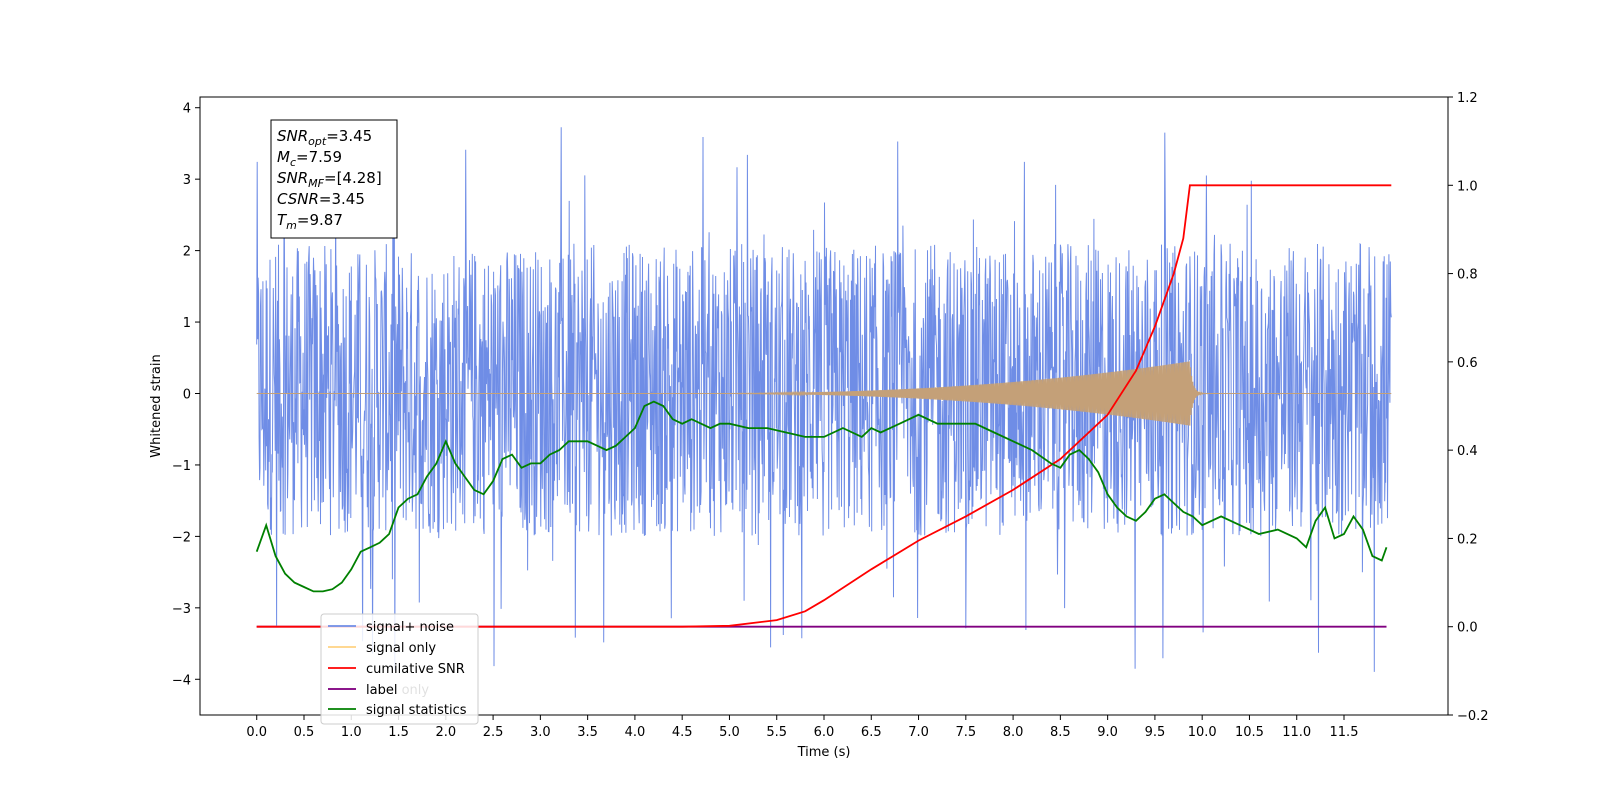  I want to click on y-tick-label: 4, so click(187, 109).